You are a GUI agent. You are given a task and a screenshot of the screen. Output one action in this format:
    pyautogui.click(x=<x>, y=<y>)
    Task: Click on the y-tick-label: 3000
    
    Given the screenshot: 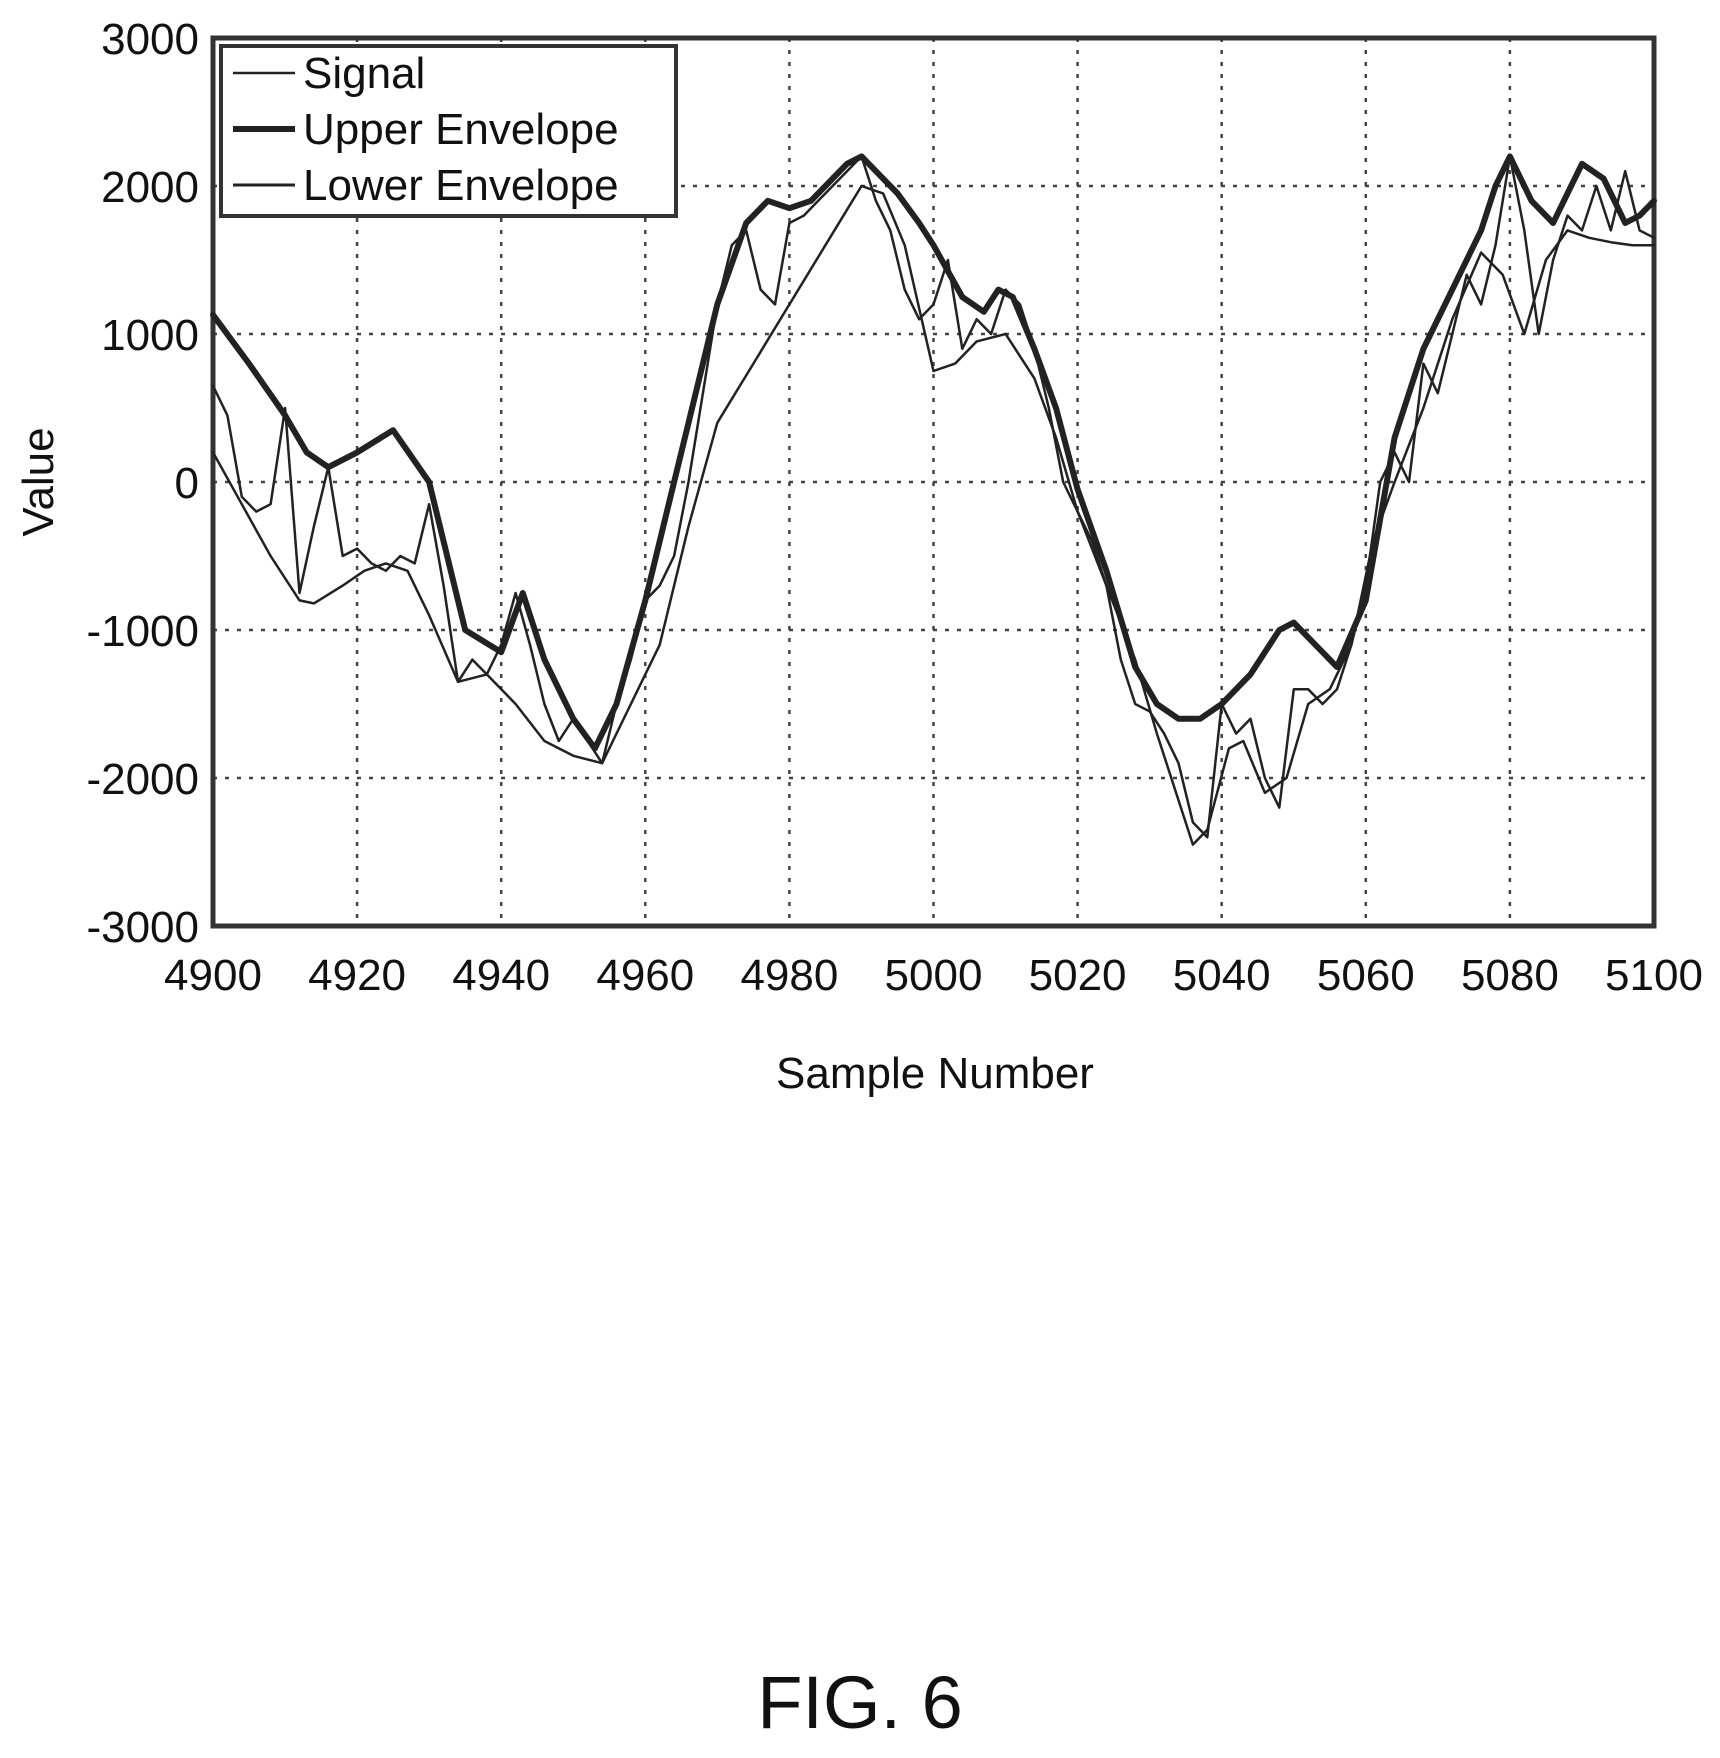 What is the action you would take?
    pyautogui.click(x=150, y=39)
    